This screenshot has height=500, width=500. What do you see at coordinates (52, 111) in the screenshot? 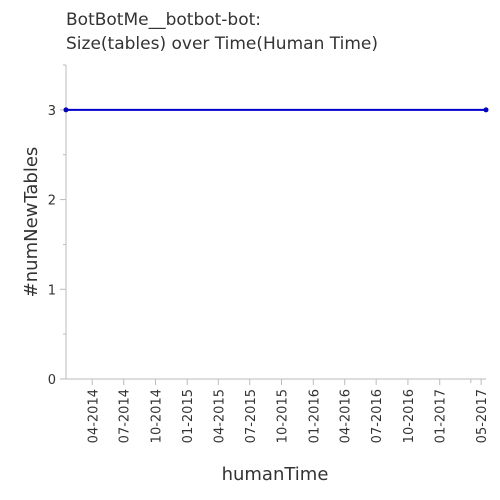
I see `y-tick-label: 3` at bounding box center [52, 111].